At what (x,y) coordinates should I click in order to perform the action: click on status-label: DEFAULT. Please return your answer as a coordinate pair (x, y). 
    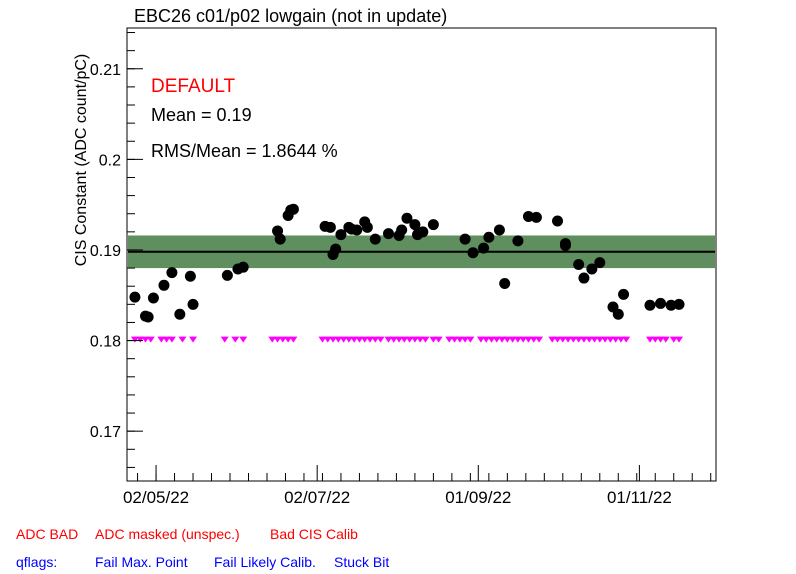
    Looking at the image, I should click on (193, 86).